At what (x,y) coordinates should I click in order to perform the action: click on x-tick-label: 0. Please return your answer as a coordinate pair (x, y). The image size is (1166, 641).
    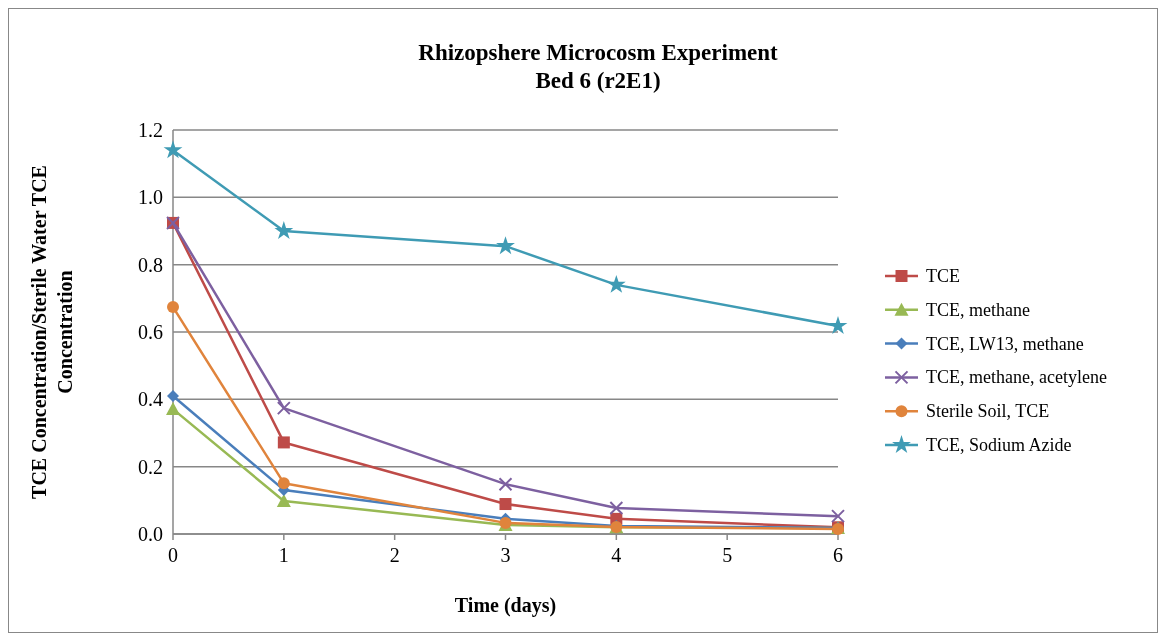
    Looking at the image, I should click on (173, 555).